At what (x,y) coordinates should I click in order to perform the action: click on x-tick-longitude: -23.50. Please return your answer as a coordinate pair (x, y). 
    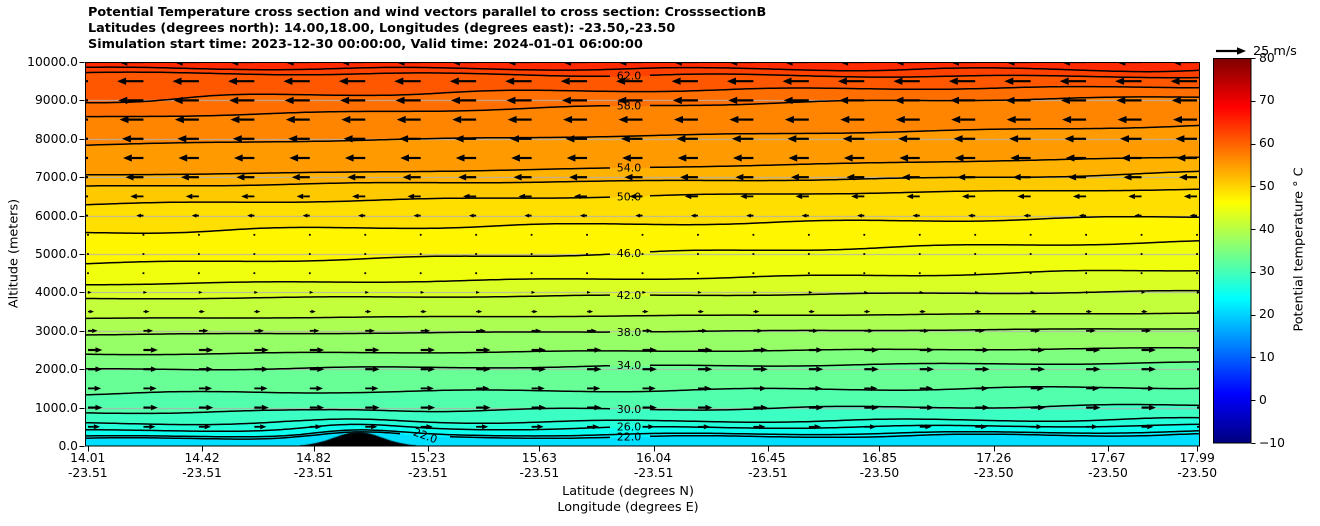
    Looking at the image, I should click on (1197, 472).